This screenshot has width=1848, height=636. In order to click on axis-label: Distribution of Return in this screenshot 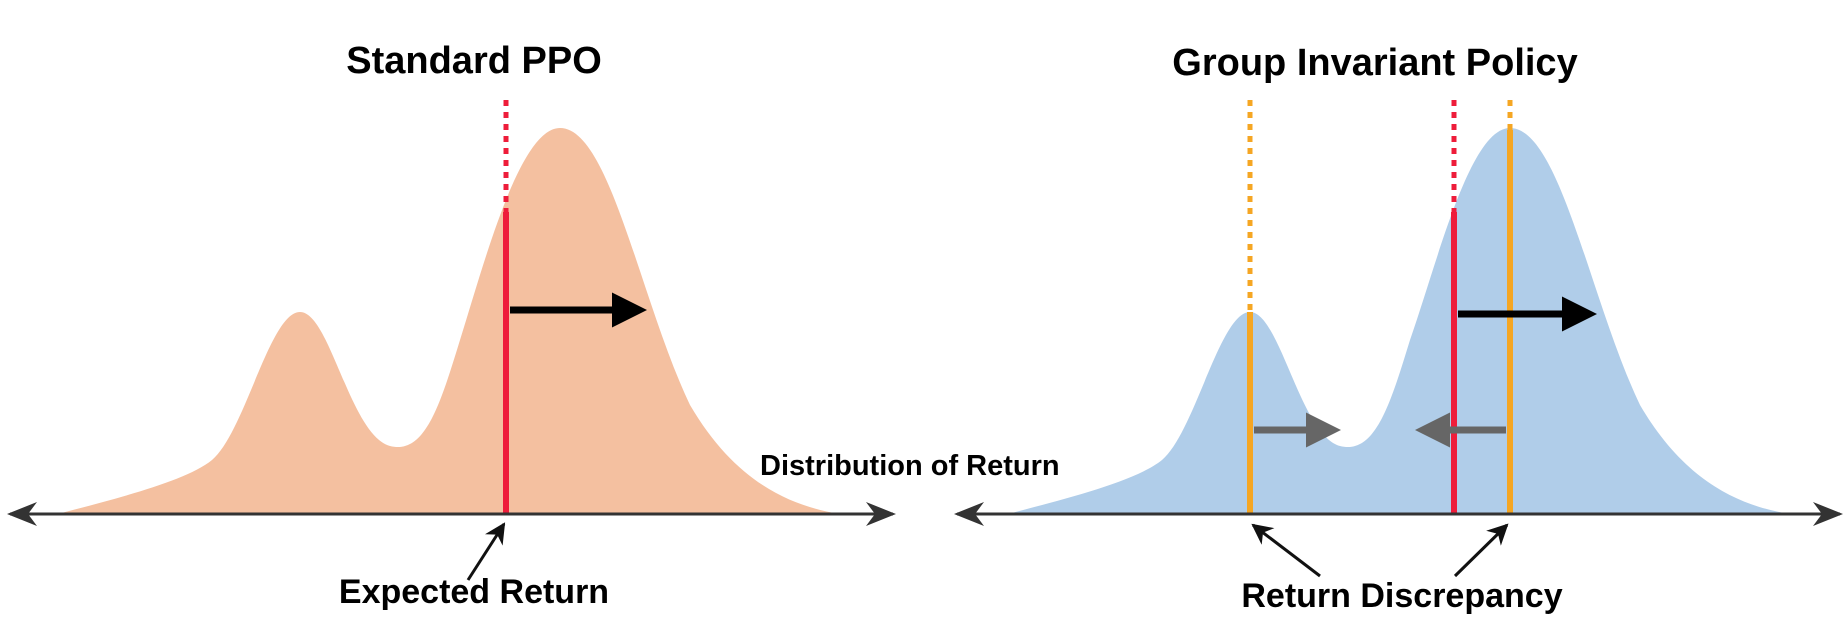, I will do `click(910, 466)`.